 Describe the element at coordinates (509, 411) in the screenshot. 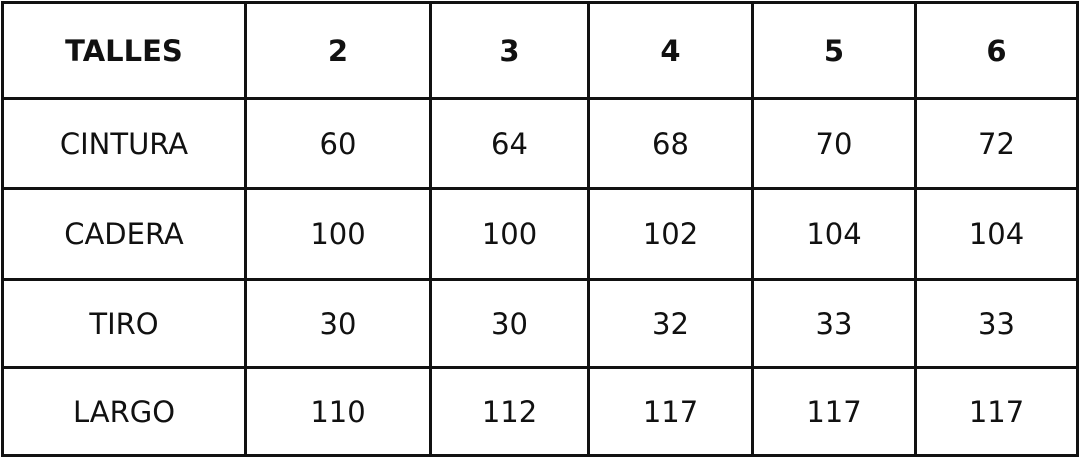

I see `cell: 112` at that location.